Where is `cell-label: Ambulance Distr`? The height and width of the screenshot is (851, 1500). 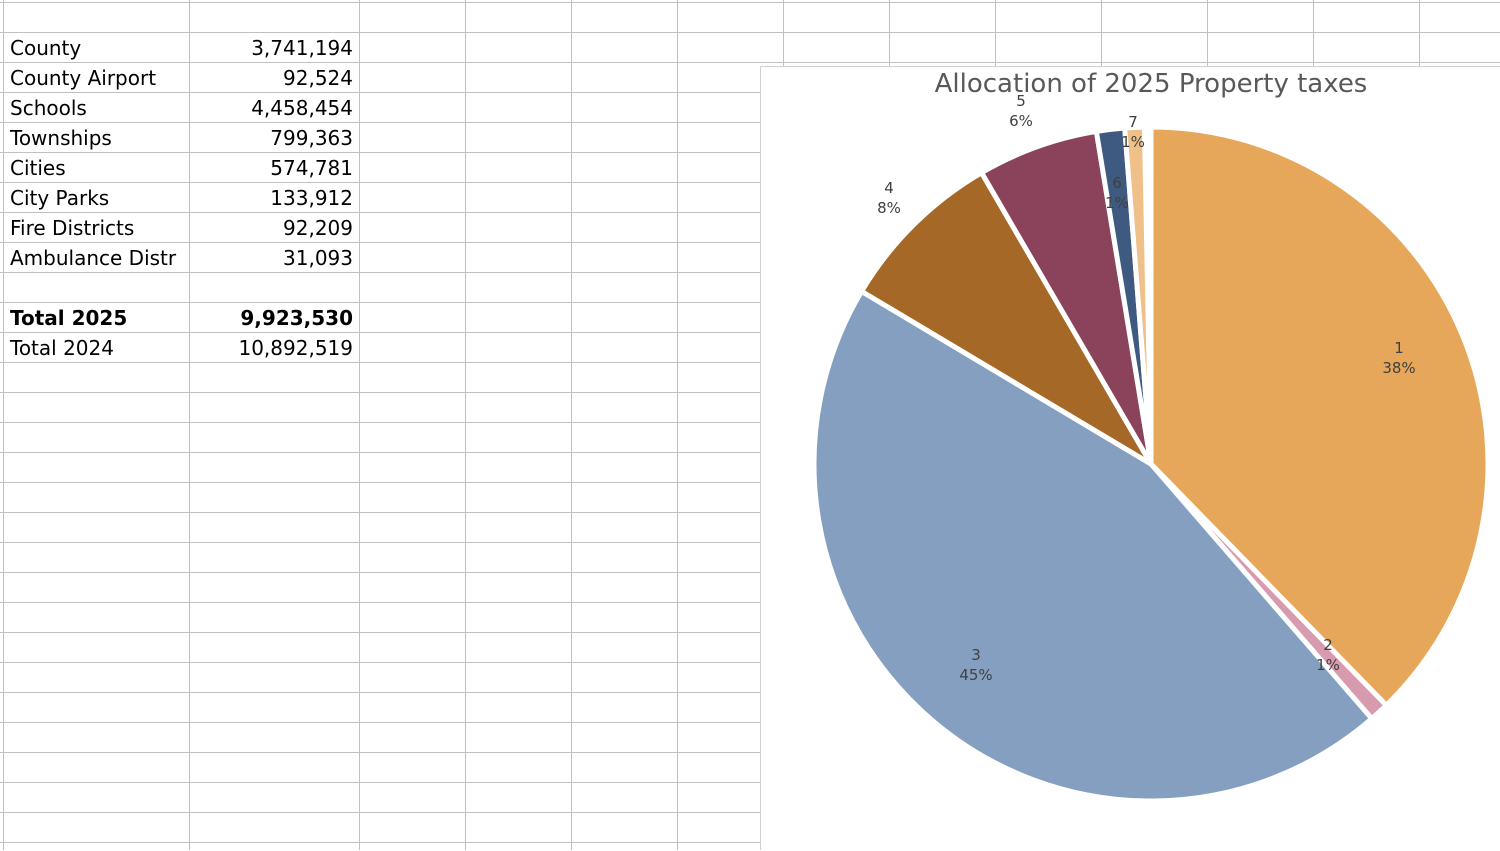
cell-label: Ambulance Distr is located at coordinates (93, 258).